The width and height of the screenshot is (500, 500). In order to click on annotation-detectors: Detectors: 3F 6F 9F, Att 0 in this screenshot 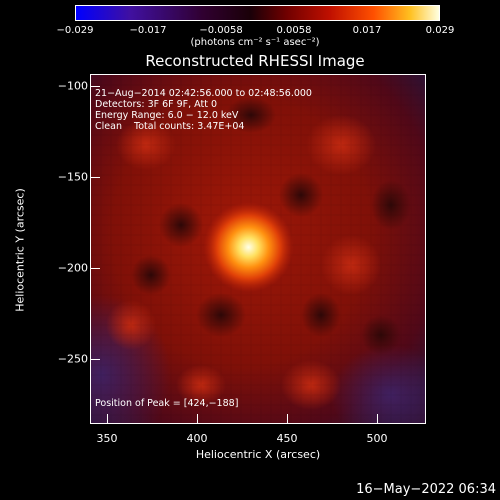, I will do `click(156, 104)`.